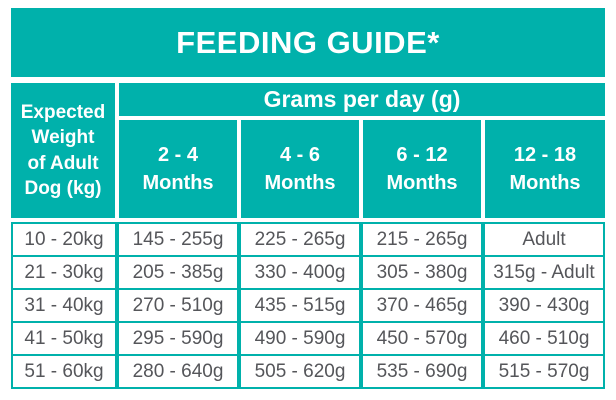 This screenshot has width=616, height=400. I want to click on value-cell: 305 - 380g, so click(422, 272).